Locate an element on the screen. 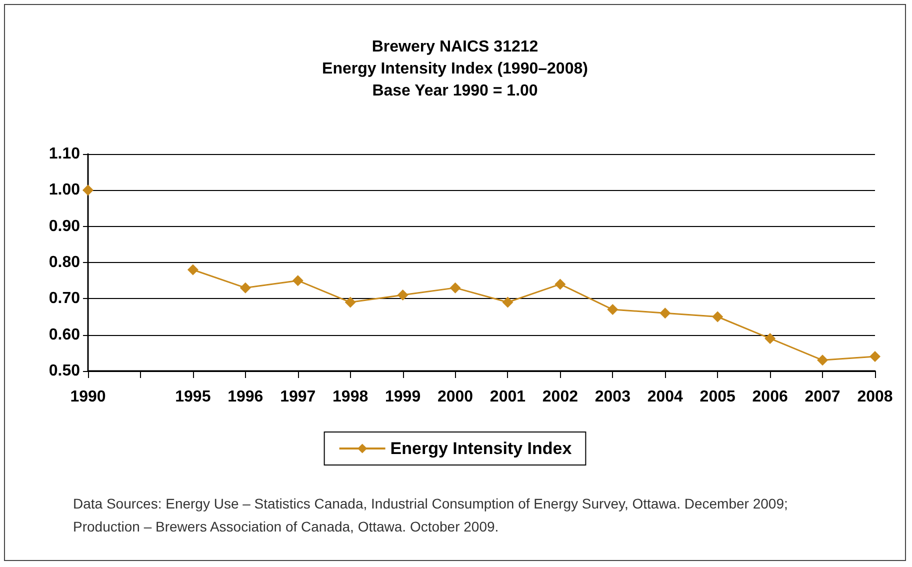 The height and width of the screenshot is (567, 912). y-tick-label: 0.50 is located at coordinates (64, 371).